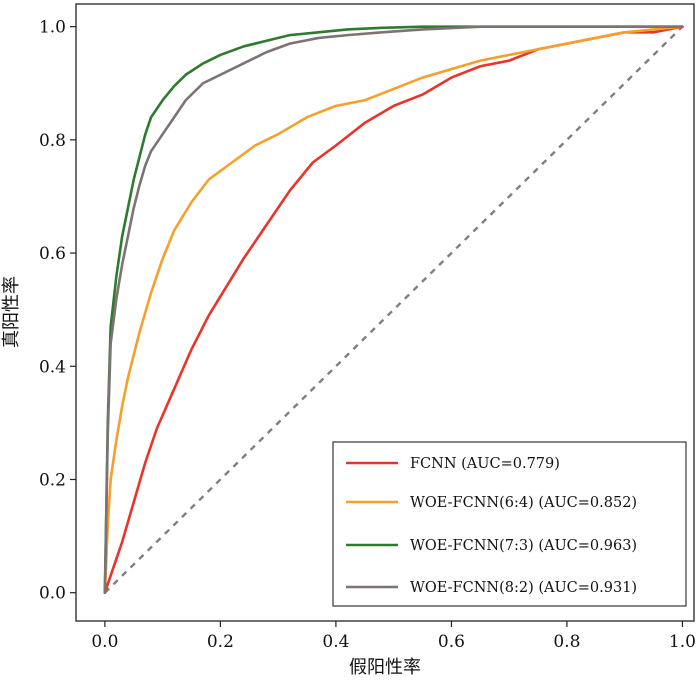 Image resolution: width=700 pixels, height=684 pixels. Describe the element at coordinates (104, 642) in the screenshot. I see `x-tick-label: 0.0` at that location.